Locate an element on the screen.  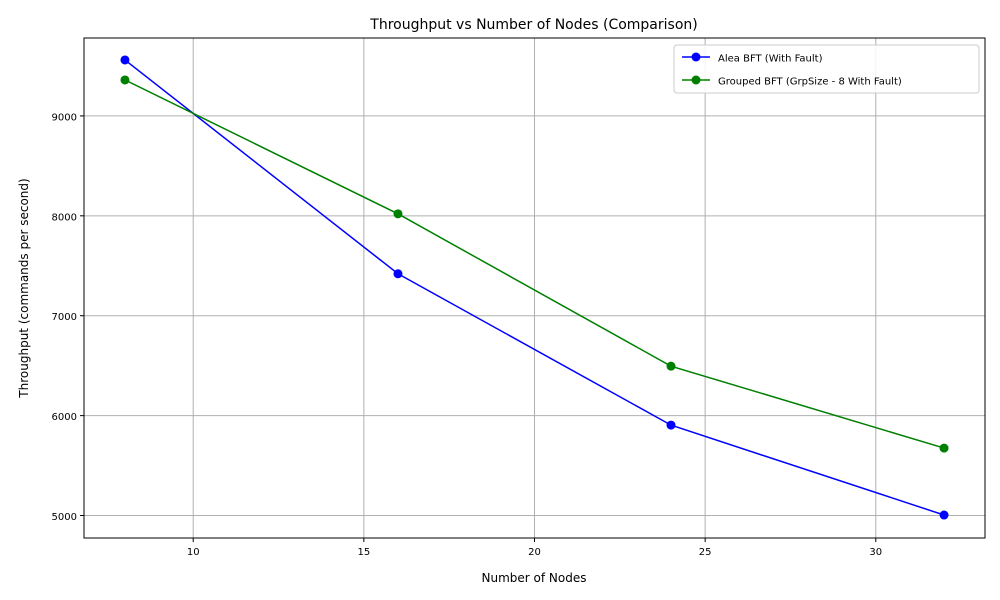
y-tick-label: 8000 is located at coordinates (64, 217).